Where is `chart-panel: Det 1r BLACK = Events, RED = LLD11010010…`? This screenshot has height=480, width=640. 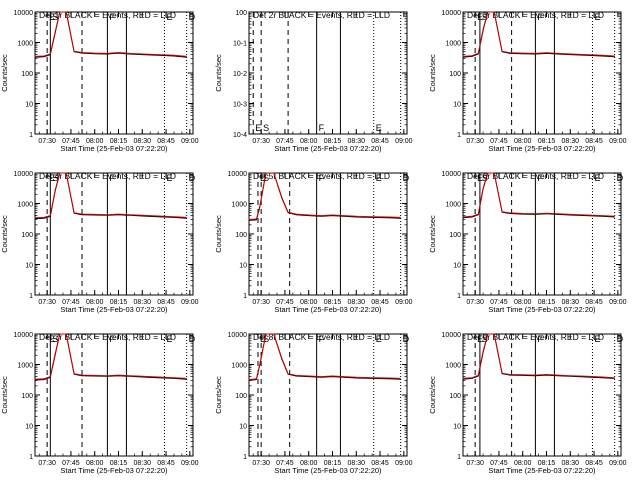 chart-panel: Det 1r BLACK = Events, RED = LLD11010010… is located at coordinates (99, 81).